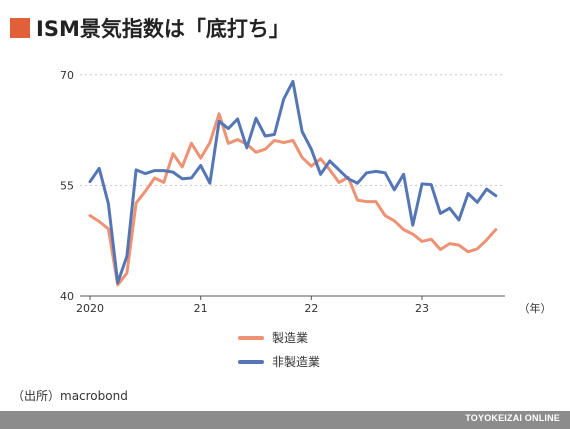 The width and height of the screenshot is (570, 429). What do you see at coordinates (67, 185) in the screenshot?
I see `y-tick-label-55: 55` at bounding box center [67, 185].